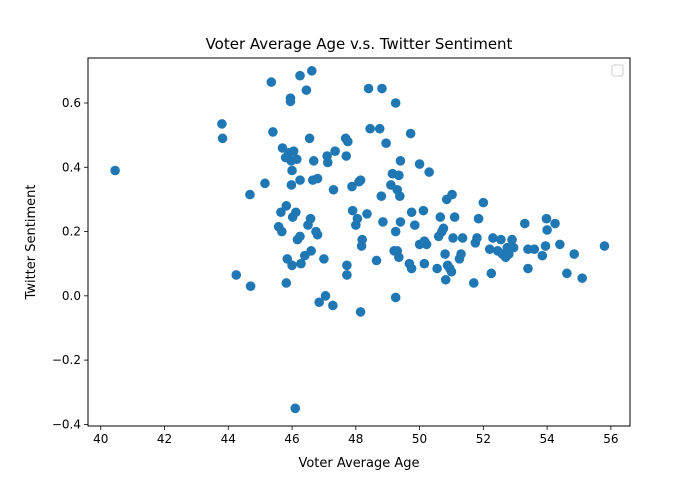  What do you see at coordinates (291, 439) in the screenshot?
I see `x-tick-label: 46` at bounding box center [291, 439].